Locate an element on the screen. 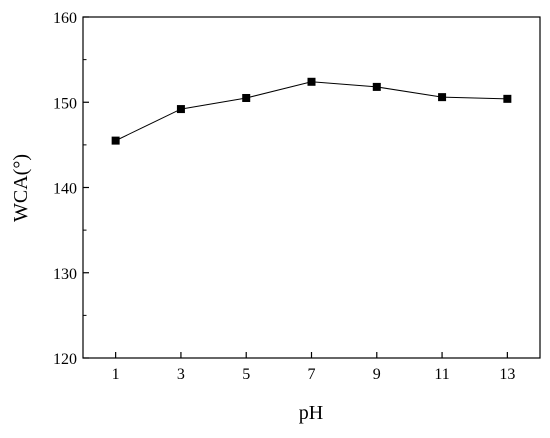 The width and height of the screenshot is (550, 438). x-tick-label: 7 is located at coordinates (312, 374).